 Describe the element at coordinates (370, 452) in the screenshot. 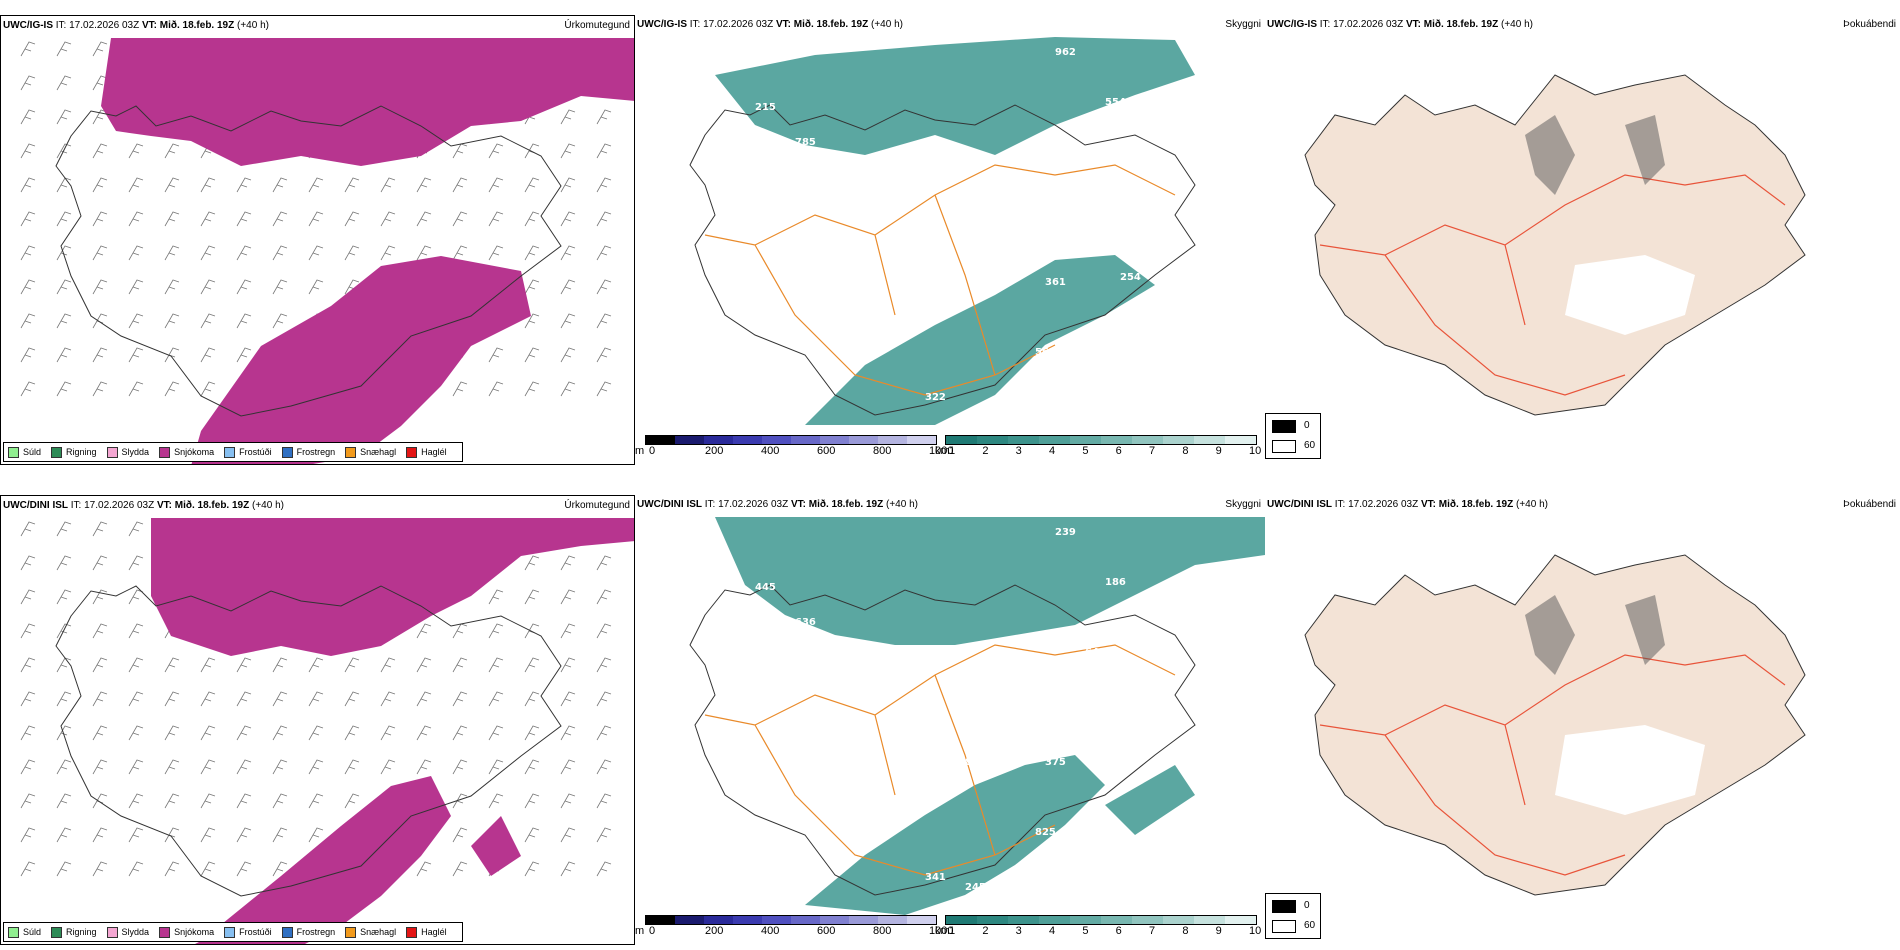

I see `legend-item: Snæhagl` at that location.